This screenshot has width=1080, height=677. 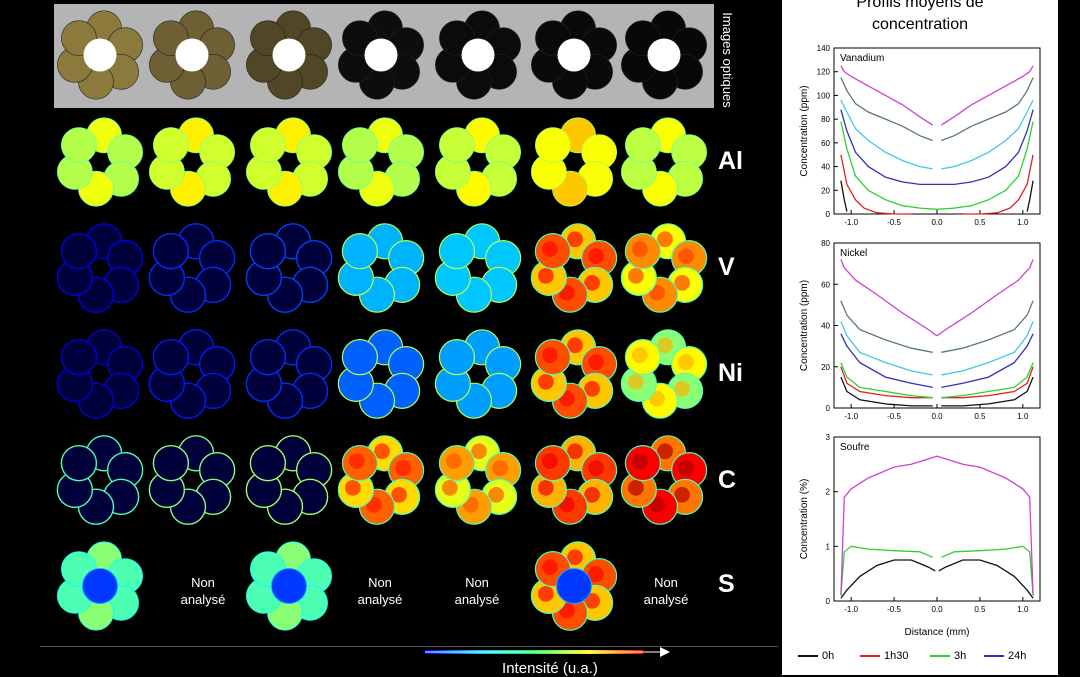 I want to click on legend-item-1h30: 1h30, so click(x=884, y=656).